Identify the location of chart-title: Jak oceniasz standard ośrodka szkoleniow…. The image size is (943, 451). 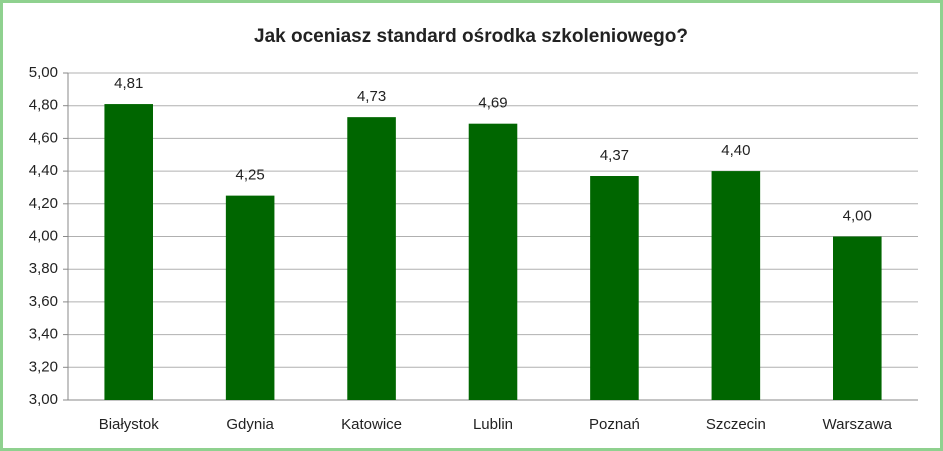
(471, 36).